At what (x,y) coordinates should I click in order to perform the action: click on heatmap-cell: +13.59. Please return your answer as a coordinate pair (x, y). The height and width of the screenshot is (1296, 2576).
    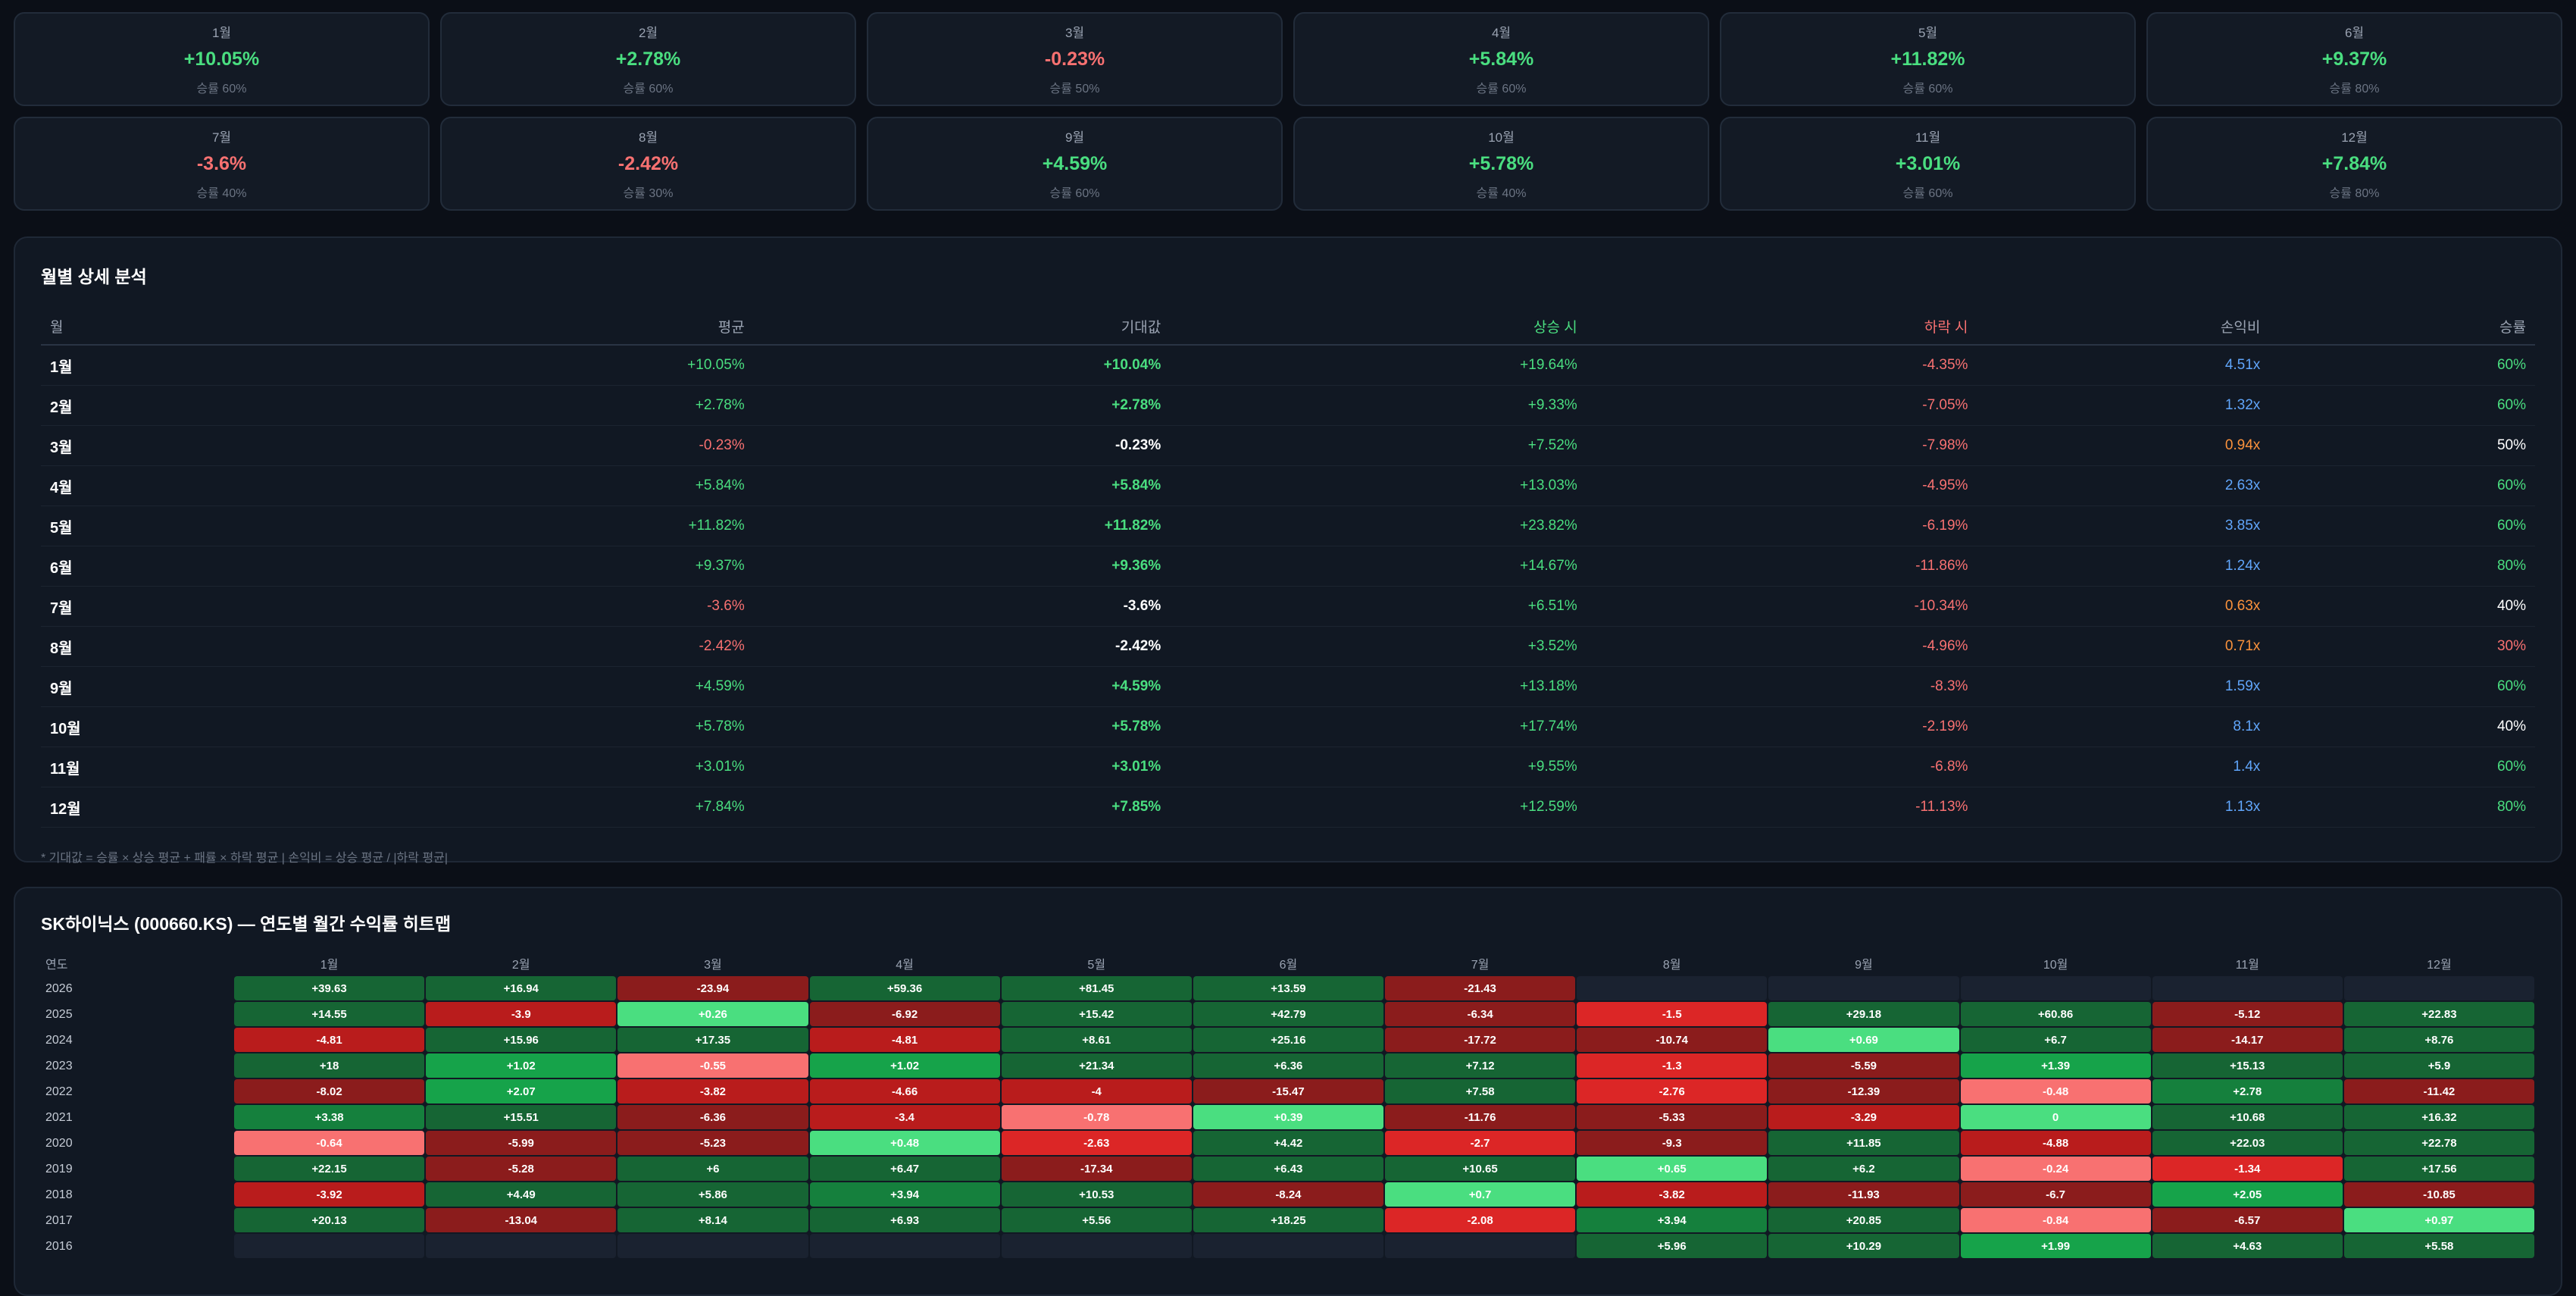
    Looking at the image, I should click on (1288, 988).